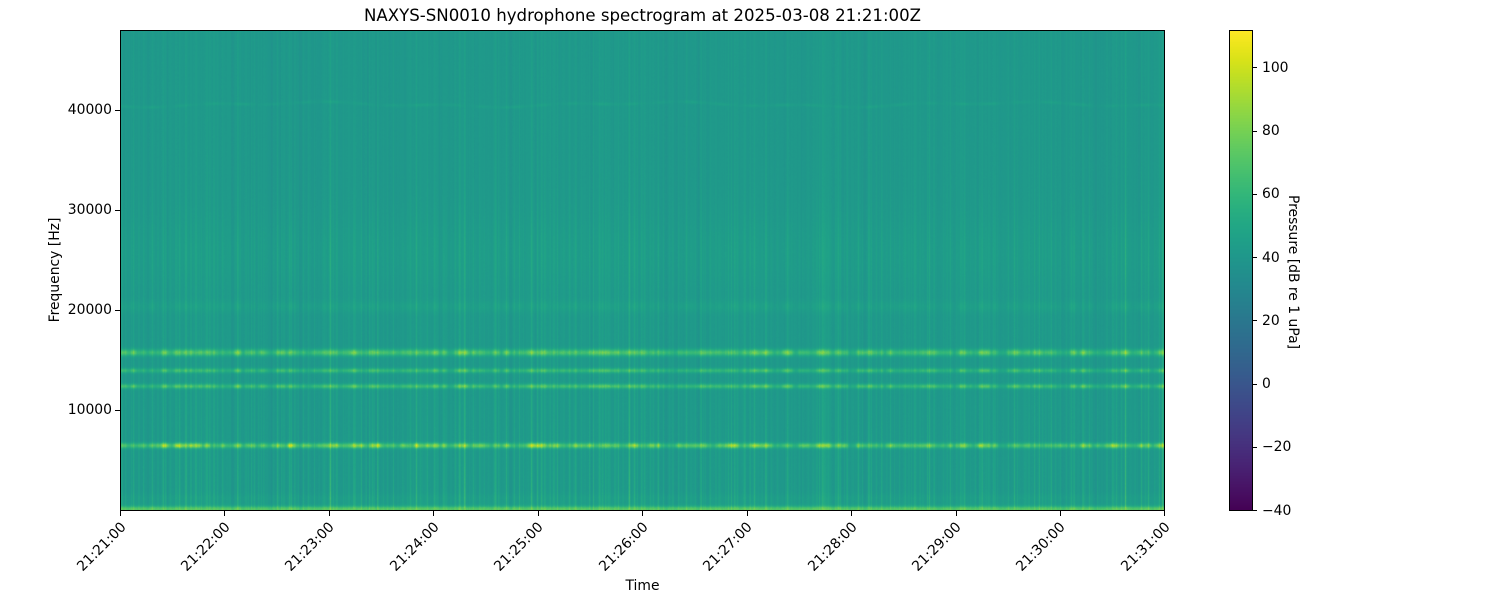 The width and height of the screenshot is (1500, 600). I want to click on x-tick-label: 21:21:00, so click(101, 547).